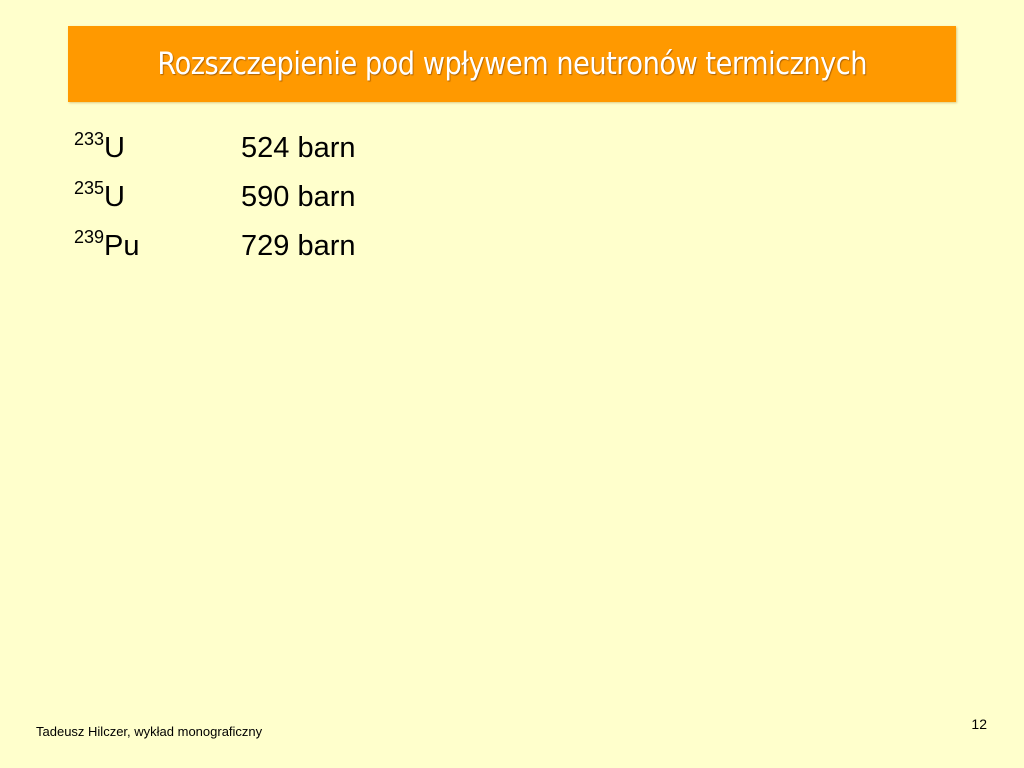 The height and width of the screenshot is (768, 1024). I want to click on footer-author: Tadeusz Hilczer, wykład monograficzny, so click(149, 731).